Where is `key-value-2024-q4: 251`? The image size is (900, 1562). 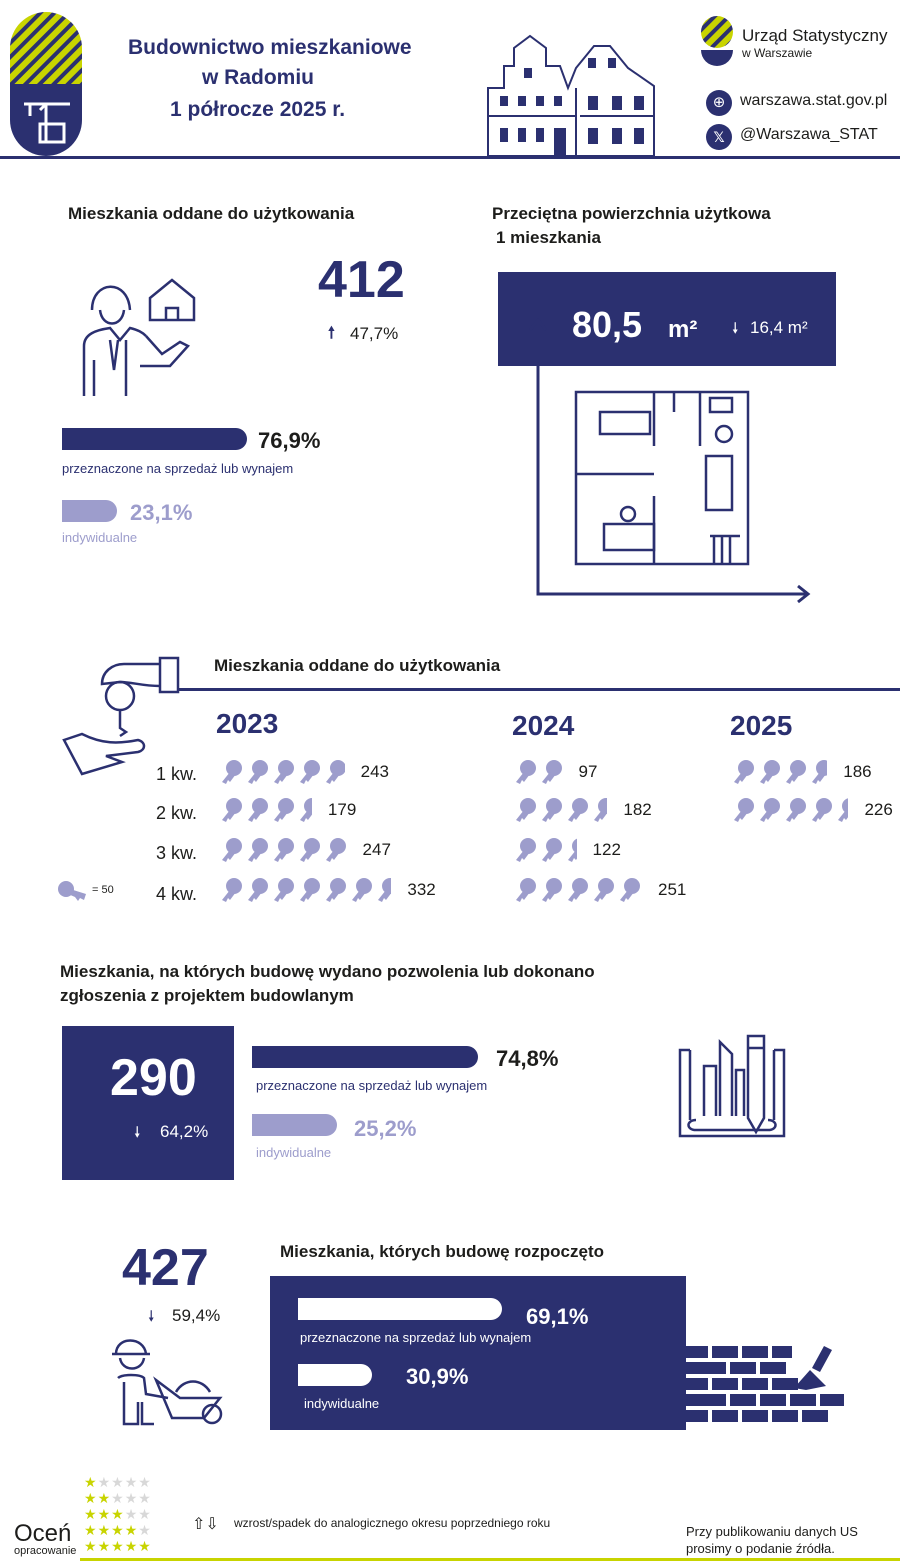
key-value-2024-q4: 251 is located at coordinates (672, 889).